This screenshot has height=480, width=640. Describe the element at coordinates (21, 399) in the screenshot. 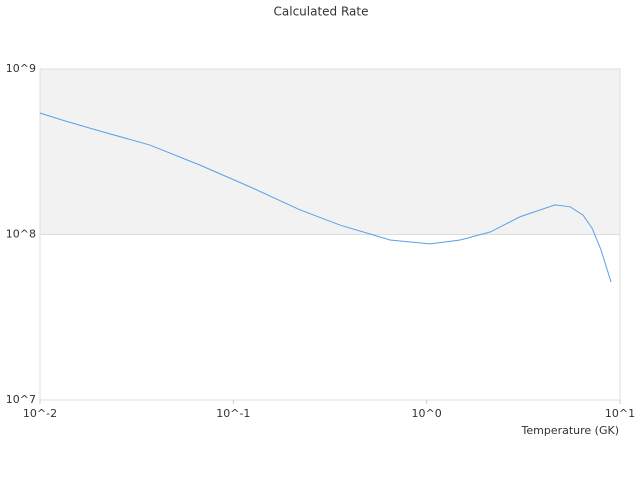

I see `y-tick-label: 10^7` at that location.